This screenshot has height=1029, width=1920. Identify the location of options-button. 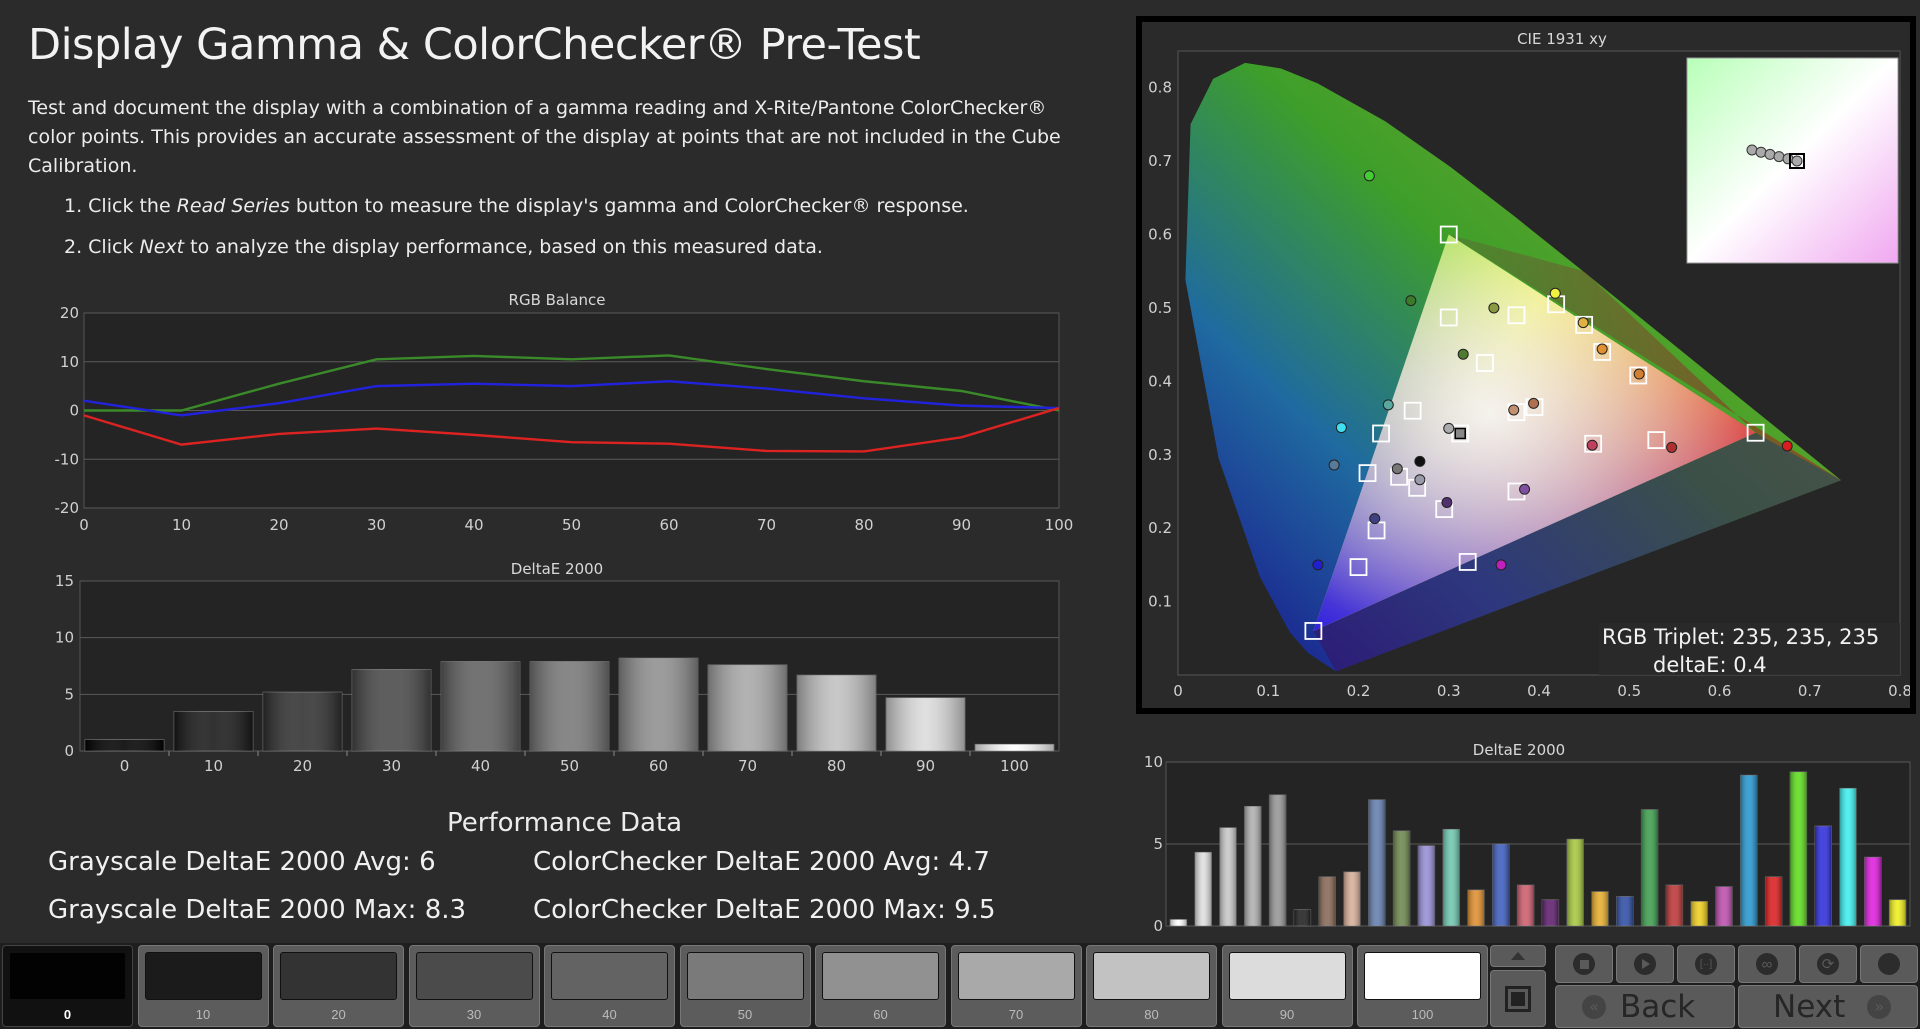
(1889, 964).